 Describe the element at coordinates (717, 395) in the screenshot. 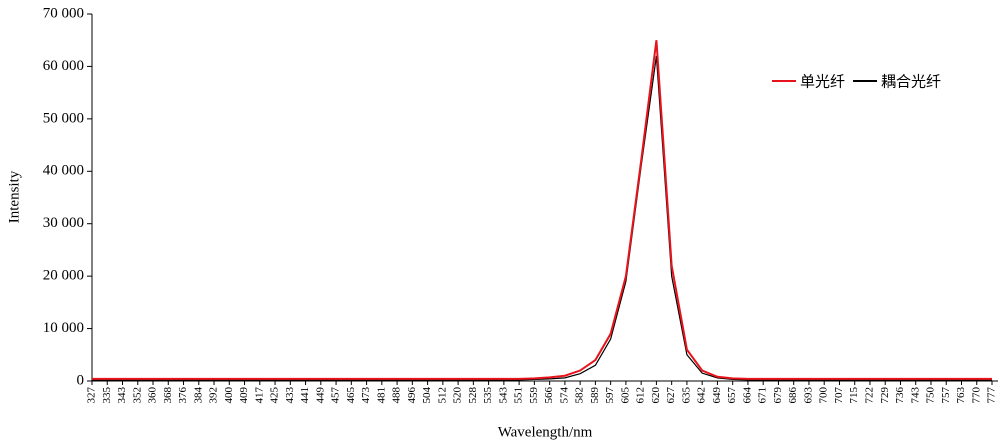

I see `x-tick-label: 649` at that location.